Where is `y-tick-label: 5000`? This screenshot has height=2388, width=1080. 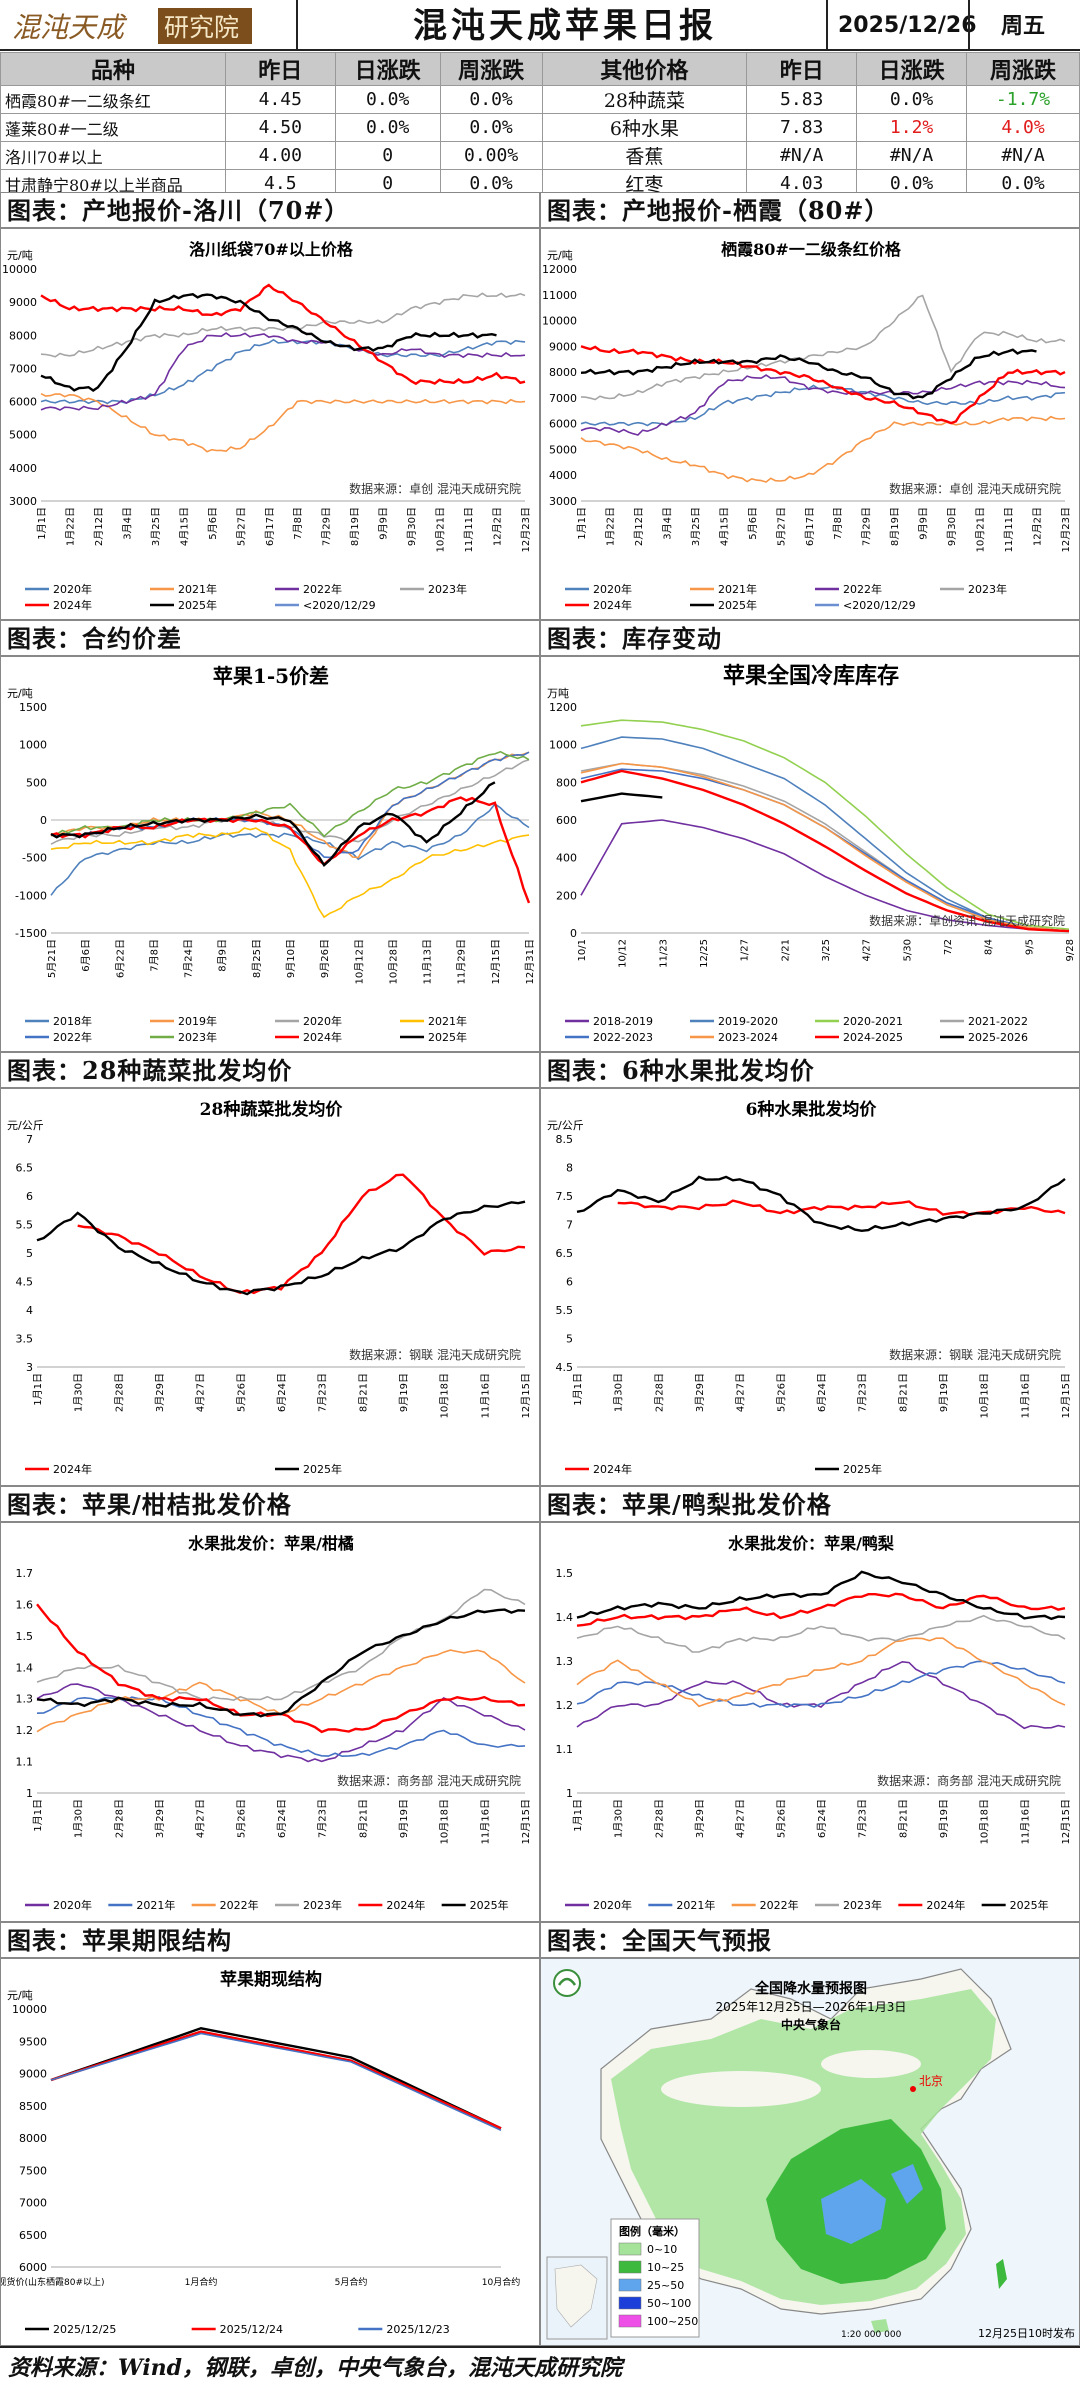 y-tick-label: 5000 is located at coordinates (563, 449).